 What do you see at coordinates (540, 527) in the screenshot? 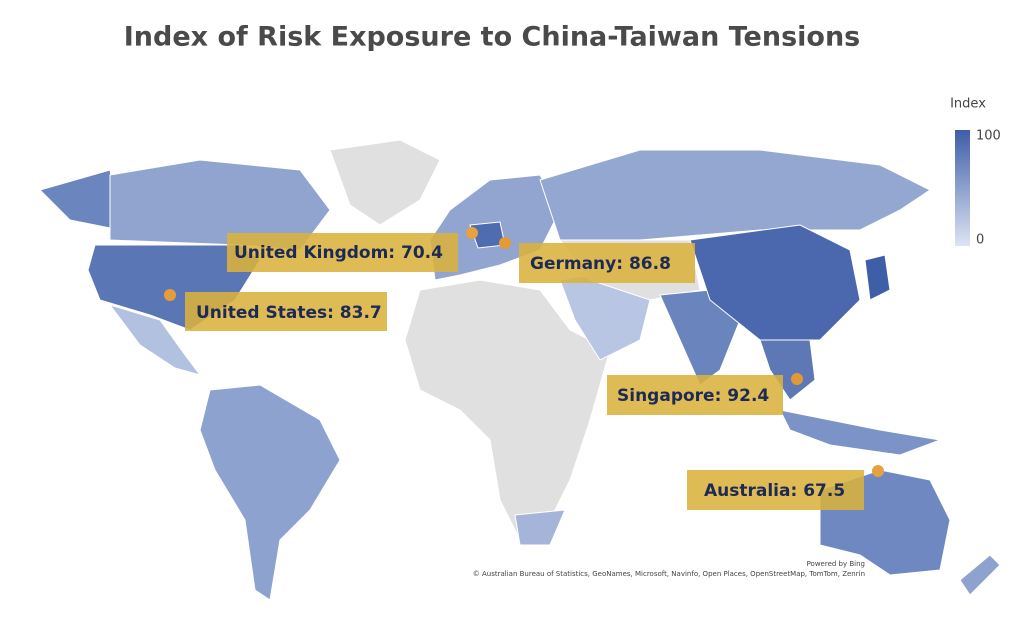
I see `south-africa` at bounding box center [540, 527].